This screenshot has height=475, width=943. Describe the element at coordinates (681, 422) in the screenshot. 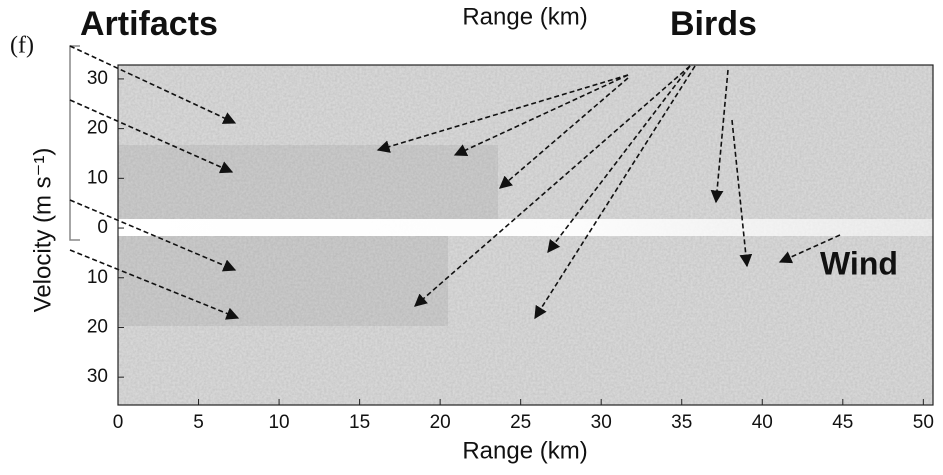

I see `x-tick-label: 35` at that location.